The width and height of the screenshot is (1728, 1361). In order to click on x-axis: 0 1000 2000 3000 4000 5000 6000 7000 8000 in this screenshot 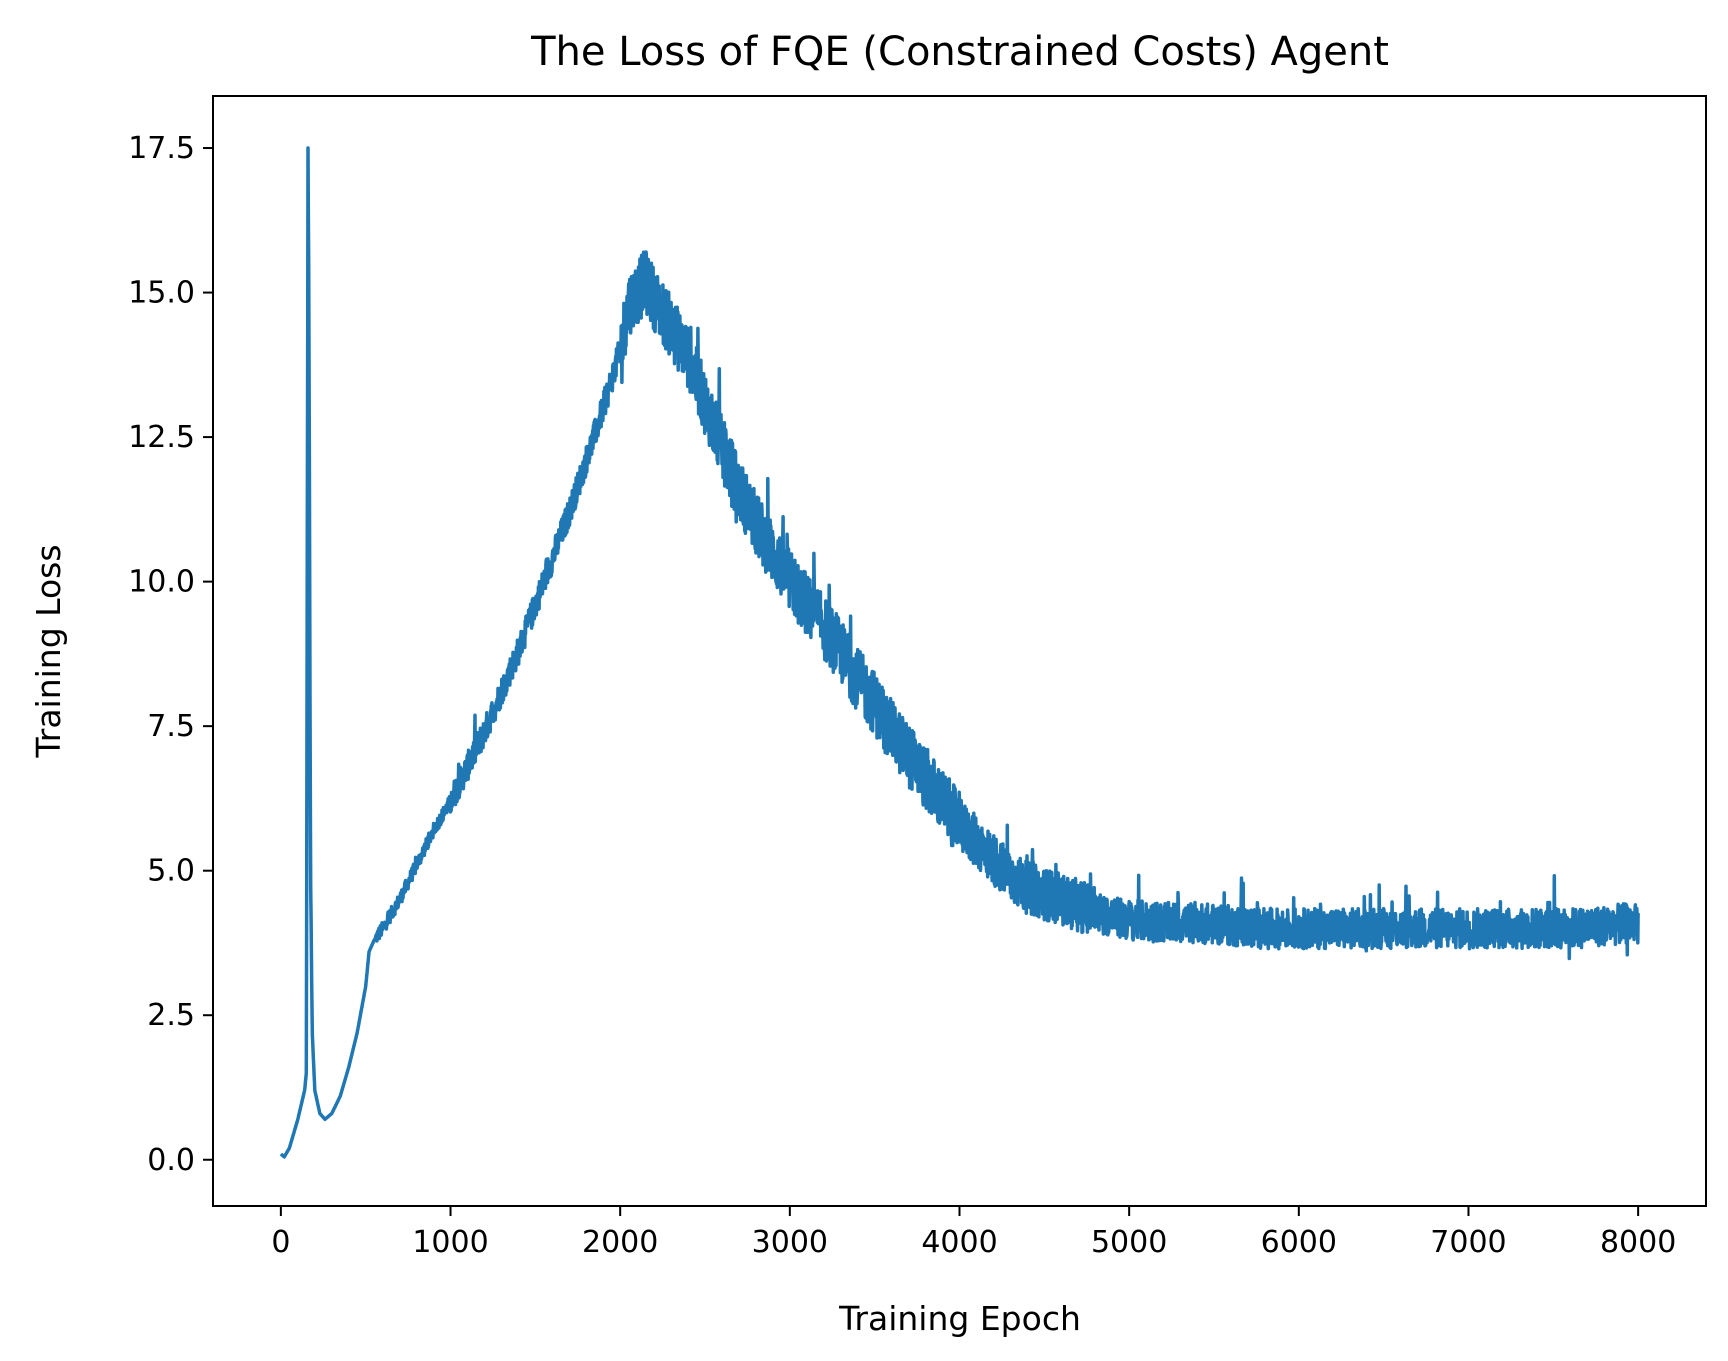, I will do `click(973, 1233)`.